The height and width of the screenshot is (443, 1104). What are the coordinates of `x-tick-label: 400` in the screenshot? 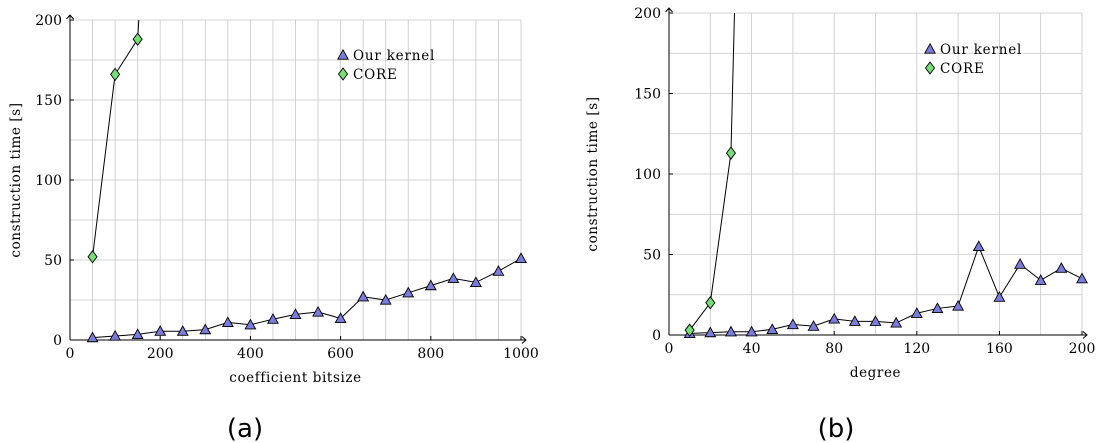 It's located at (250, 354).